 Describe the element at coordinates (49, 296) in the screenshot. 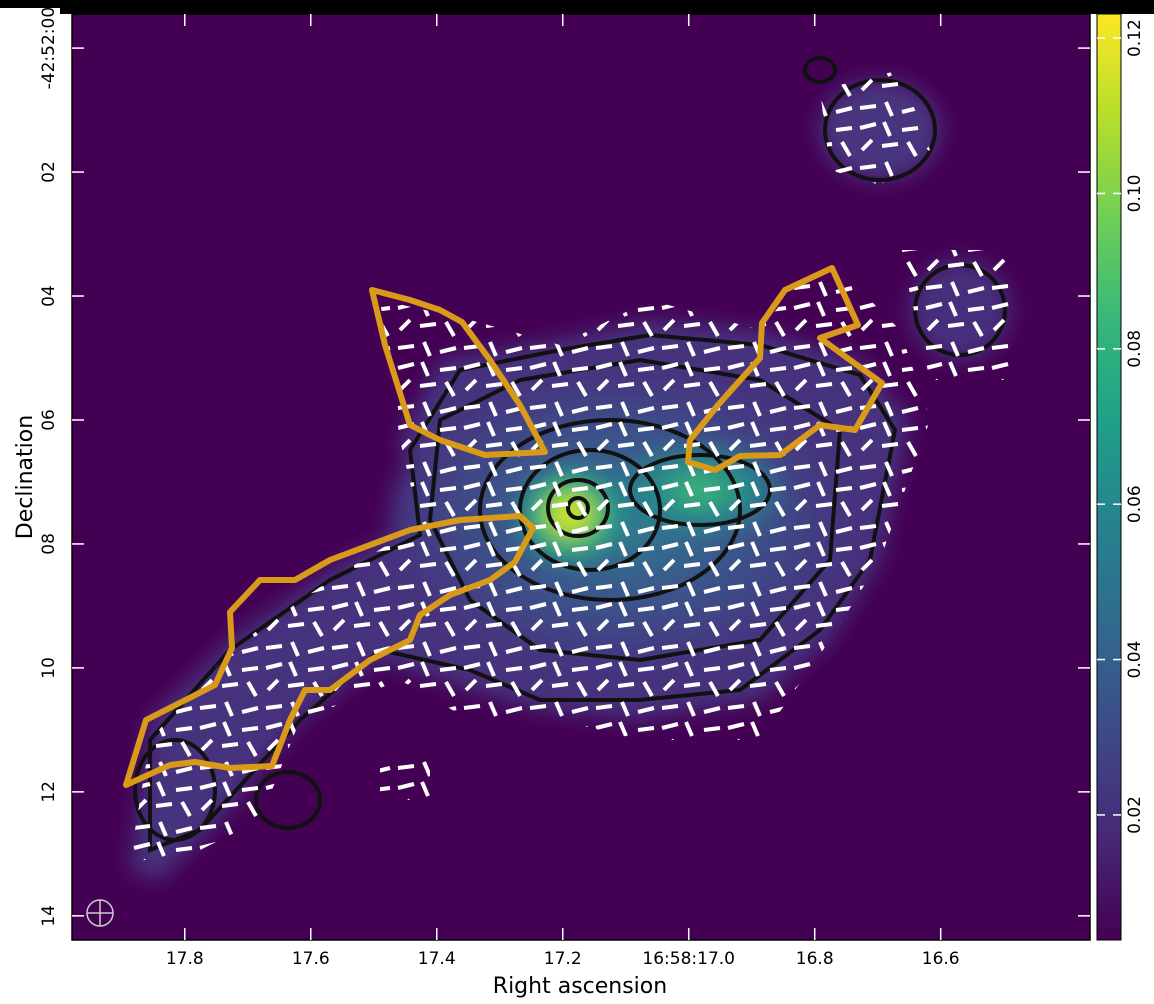

I see `y-tick-label: 04` at that location.